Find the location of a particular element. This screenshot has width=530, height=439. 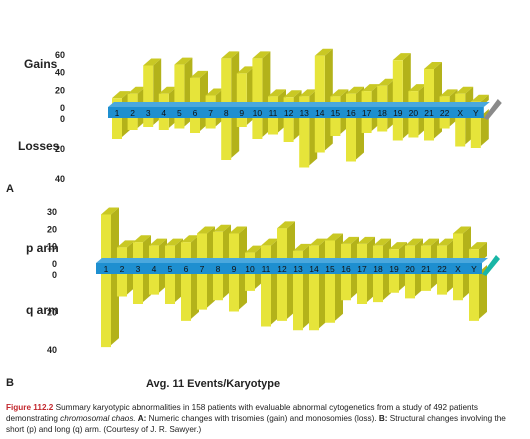

q-arm-tick-label: 0 is located at coordinates (54, 275).